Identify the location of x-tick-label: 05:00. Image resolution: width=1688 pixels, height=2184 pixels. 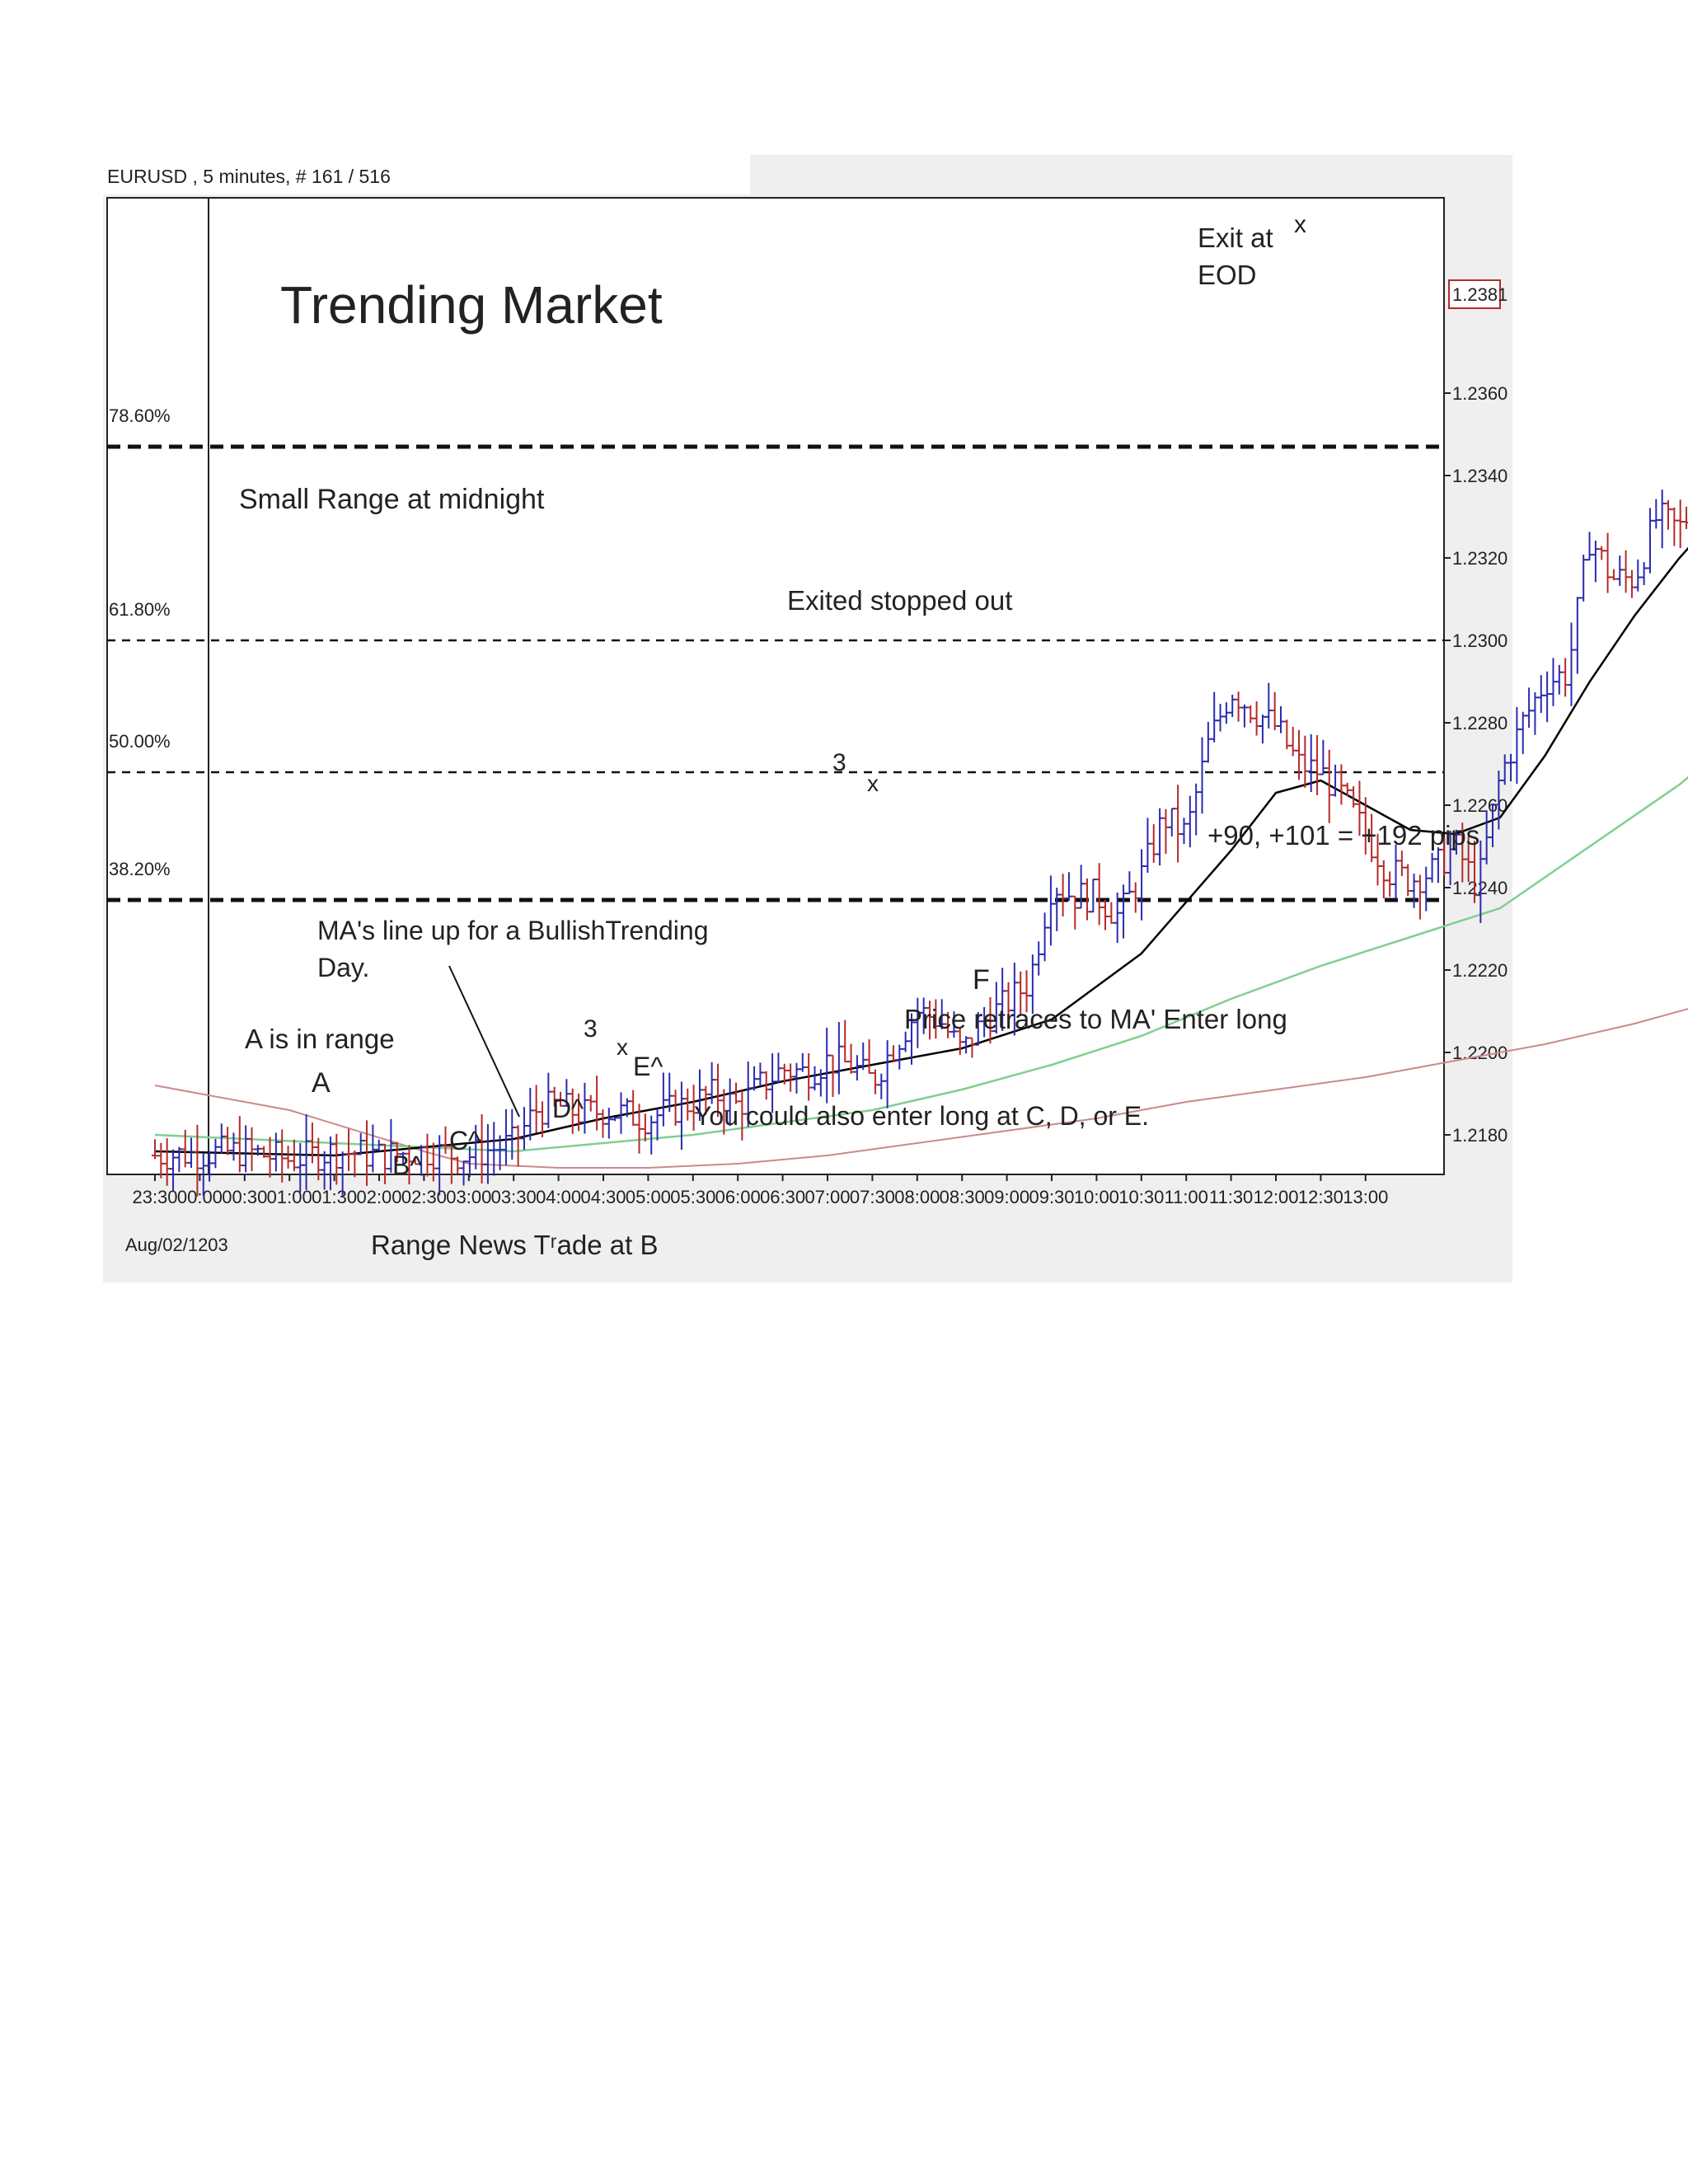
(648, 1197).